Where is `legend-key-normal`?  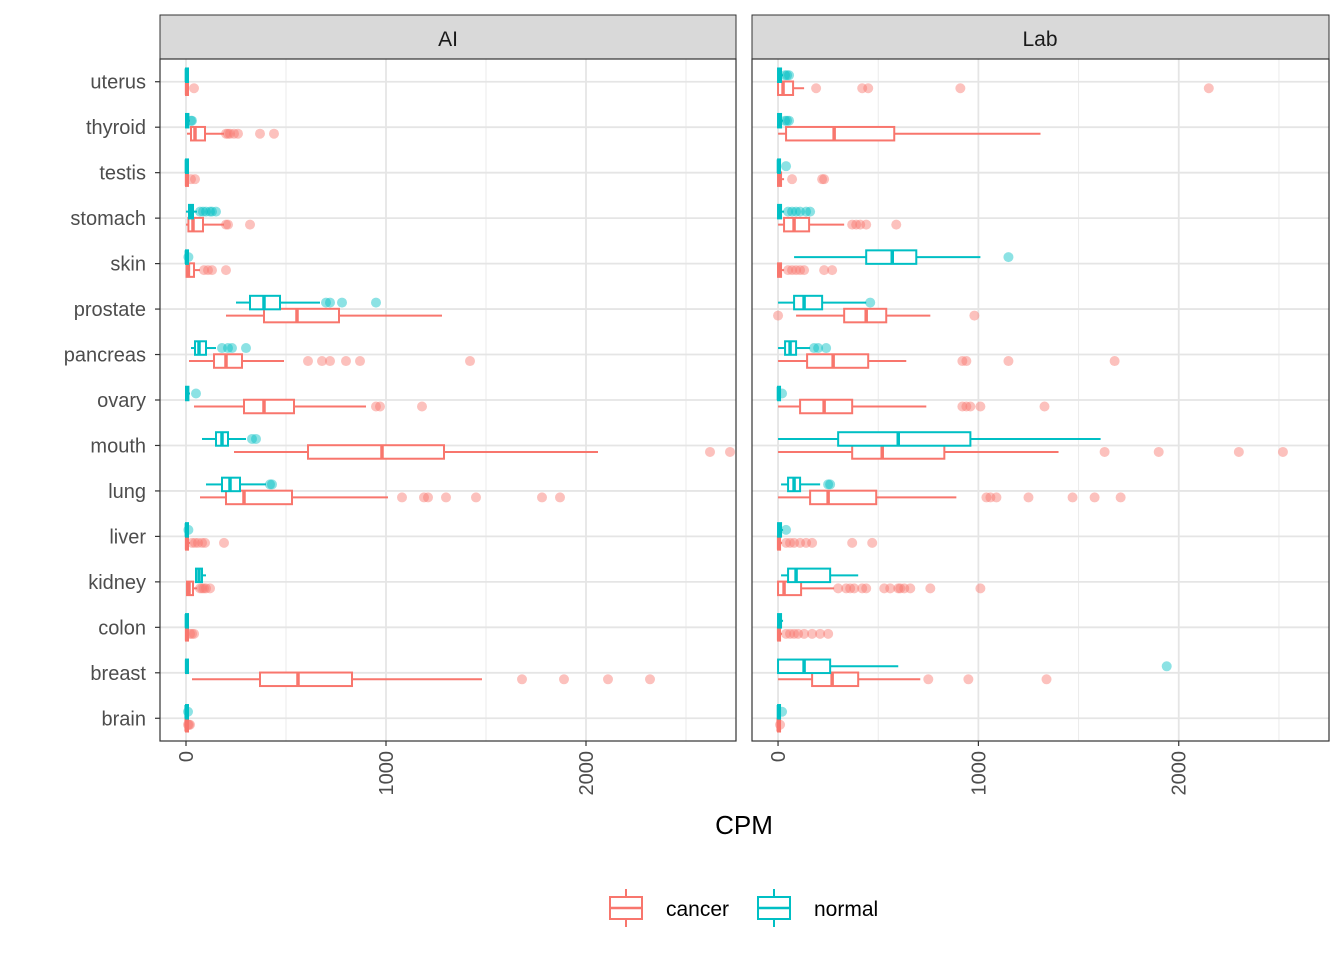
legend-key-normal is located at coordinates (774, 908).